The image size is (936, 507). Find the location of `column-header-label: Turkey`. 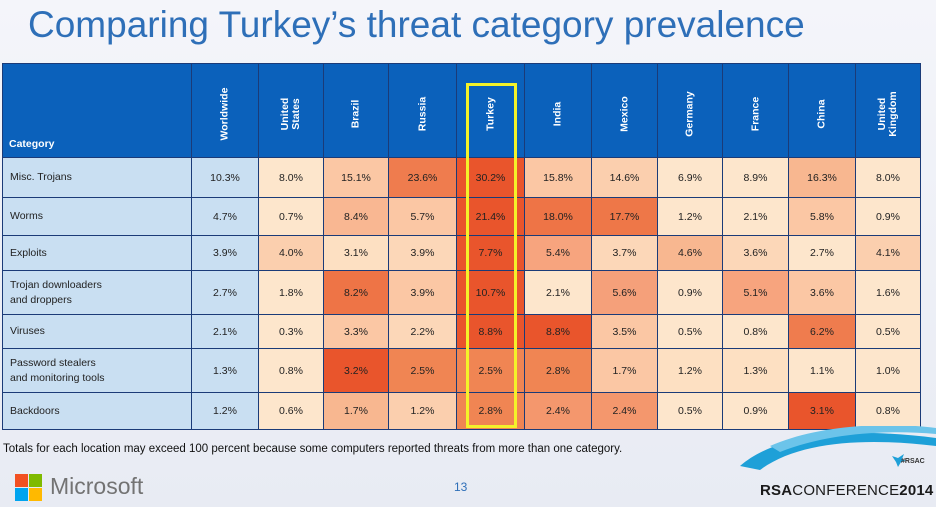

column-header-label: Turkey is located at coordinates (490, 114).